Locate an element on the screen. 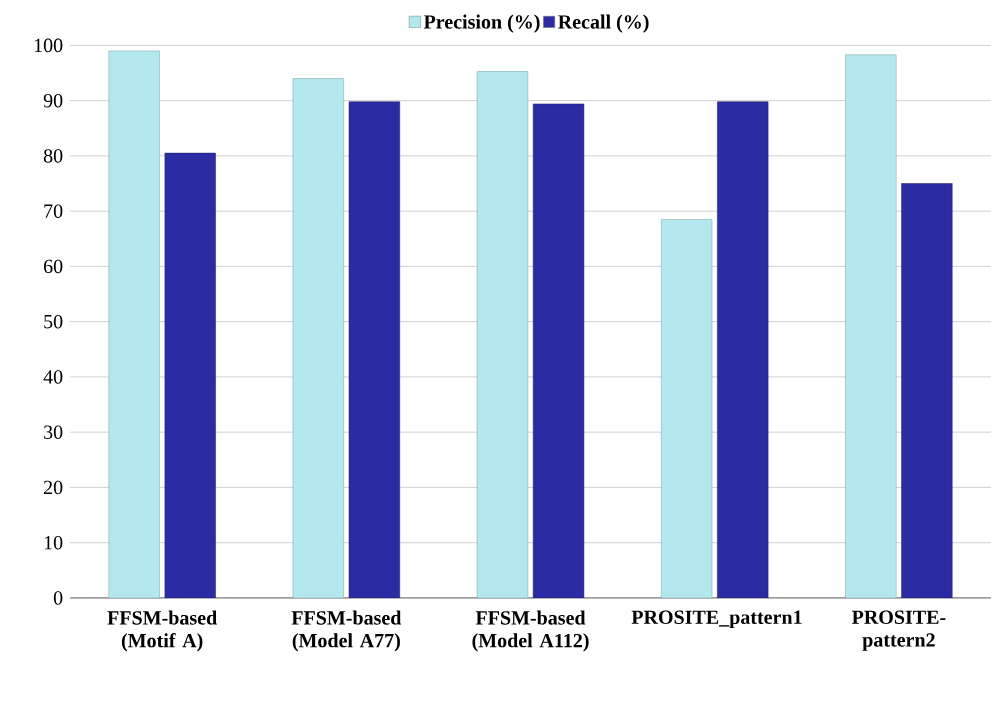 The image size is (1001, 709). y-tick-label: 100 is located at coordinates (48, 45).